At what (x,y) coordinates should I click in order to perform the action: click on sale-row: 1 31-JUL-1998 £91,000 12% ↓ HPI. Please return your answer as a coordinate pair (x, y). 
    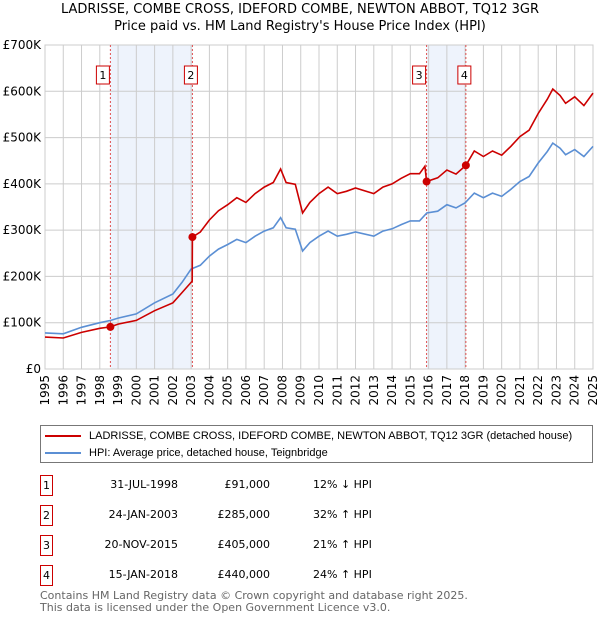
    Looking at the image, I should click on (240, 485).